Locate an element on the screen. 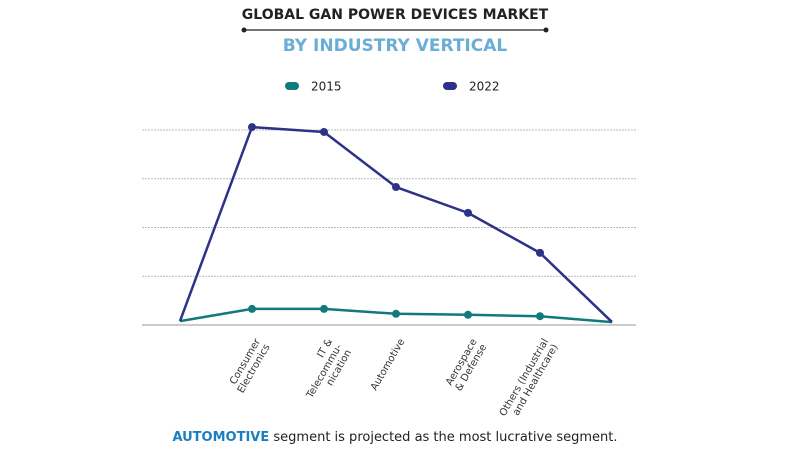 The height and width of the screenshot is (461, 790). chart-subtitle: BY INDUSTRY VERTICAL is located at coordinates (395, 46).